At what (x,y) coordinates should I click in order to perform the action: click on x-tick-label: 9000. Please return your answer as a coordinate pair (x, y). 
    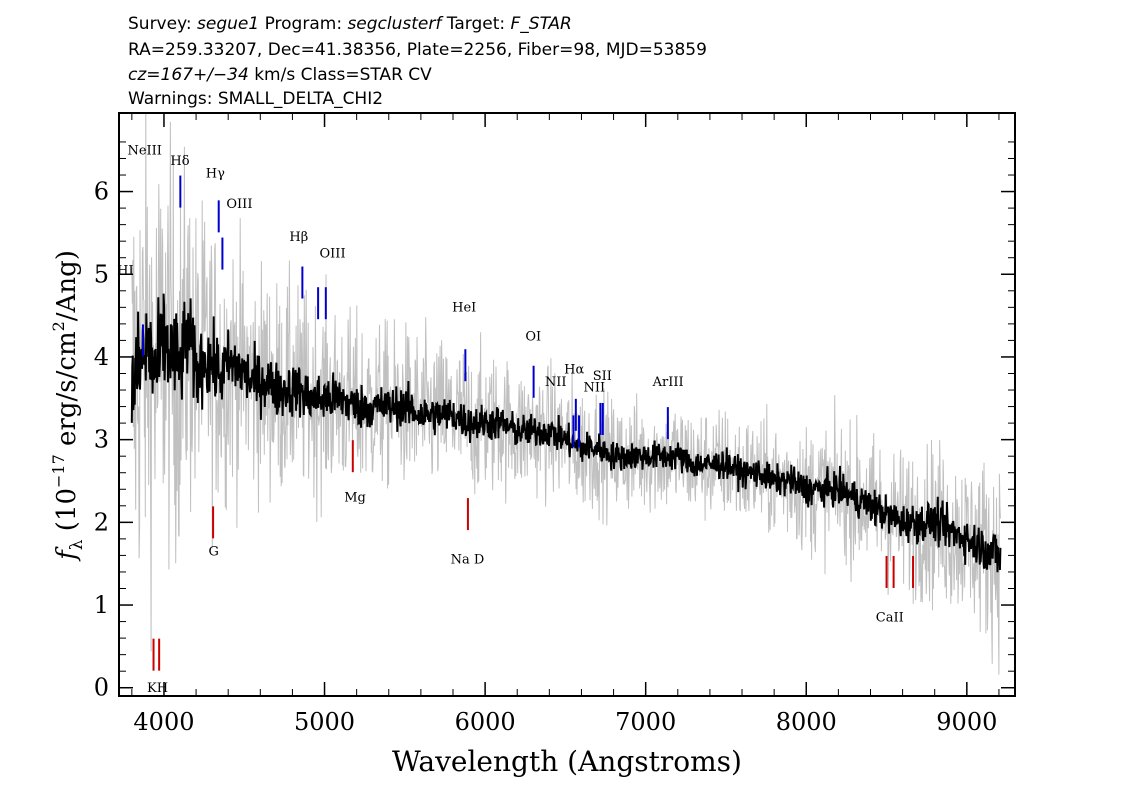
    Looking at the image, I should click on (966, 722).